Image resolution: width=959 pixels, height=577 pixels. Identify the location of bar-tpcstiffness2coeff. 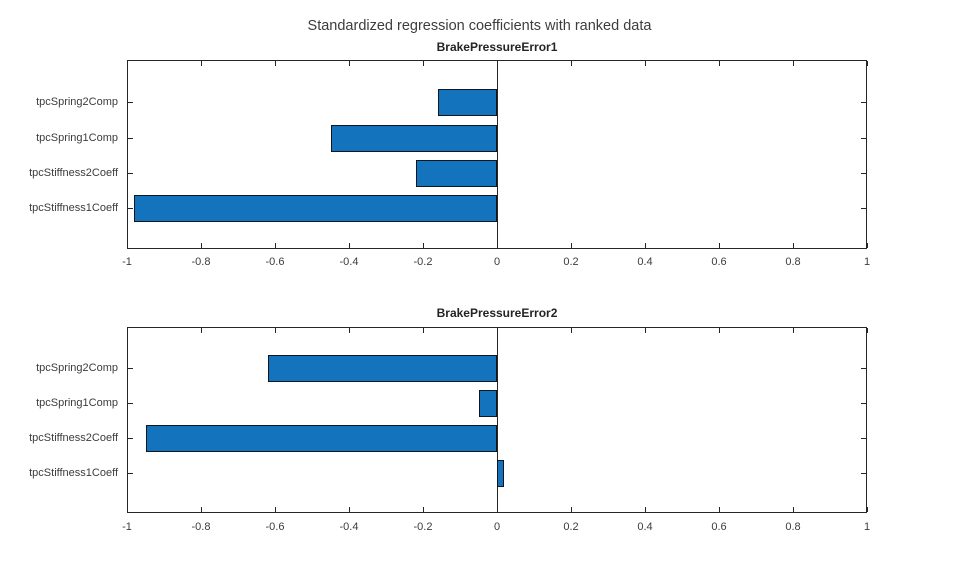
(321, 439).